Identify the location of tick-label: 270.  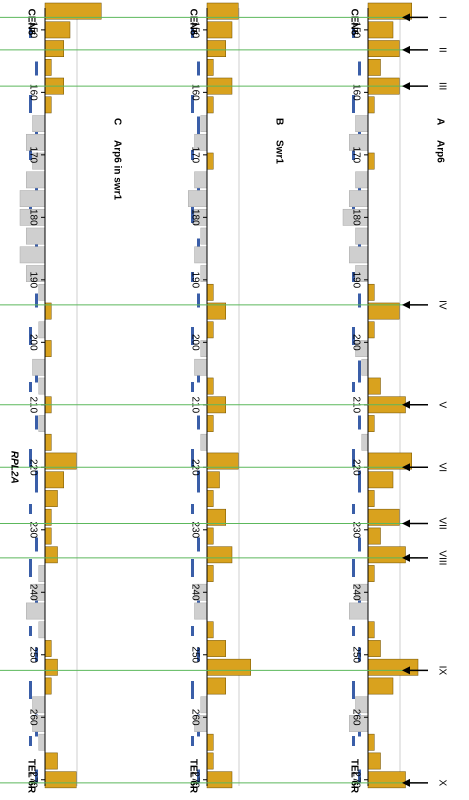
(355, 779).